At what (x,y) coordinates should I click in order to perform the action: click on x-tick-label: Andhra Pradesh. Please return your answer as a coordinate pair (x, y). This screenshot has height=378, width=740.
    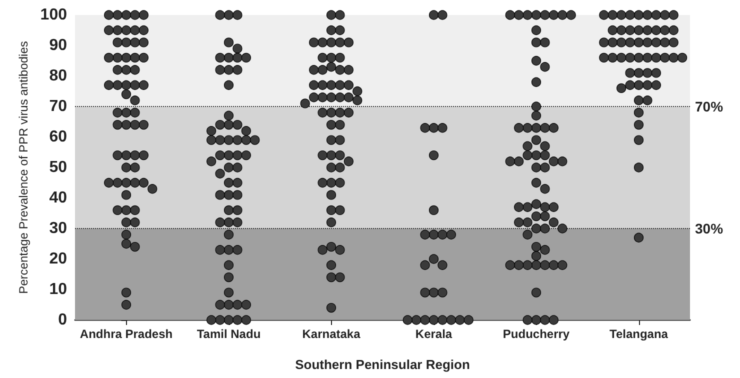
    Looking at the image, I should click on (126, 334).